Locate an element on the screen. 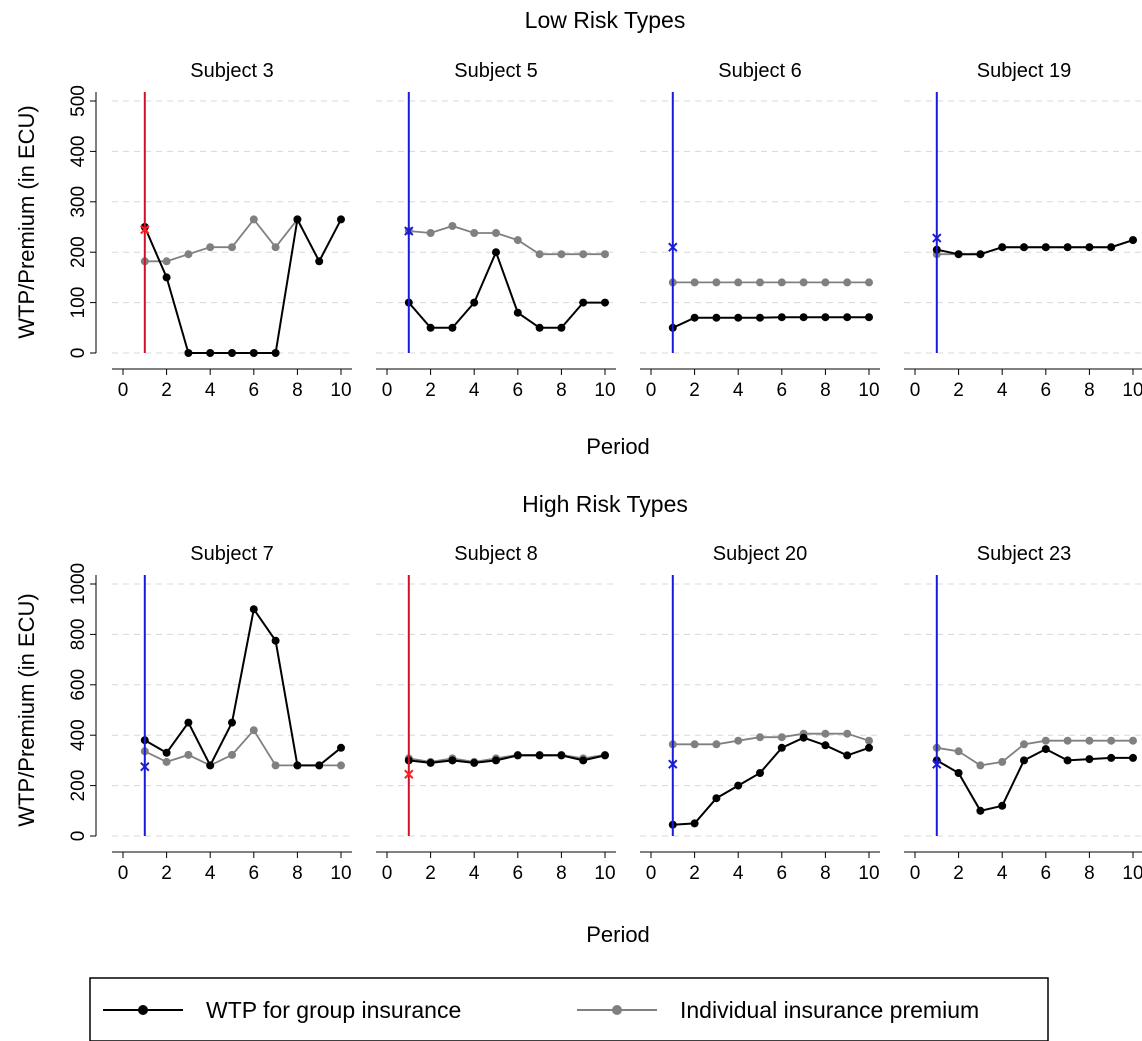 The width and height of the screenshot is (1142, 1041). panel-subtitle: Subject 8 is located at coordinates (495, 554).